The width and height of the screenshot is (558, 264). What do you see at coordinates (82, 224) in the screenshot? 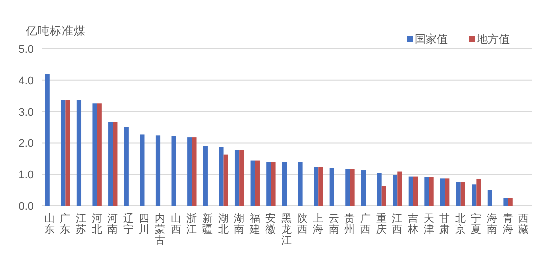
I see `x-tick-label: 江苏` at bounding box center [82, 224].